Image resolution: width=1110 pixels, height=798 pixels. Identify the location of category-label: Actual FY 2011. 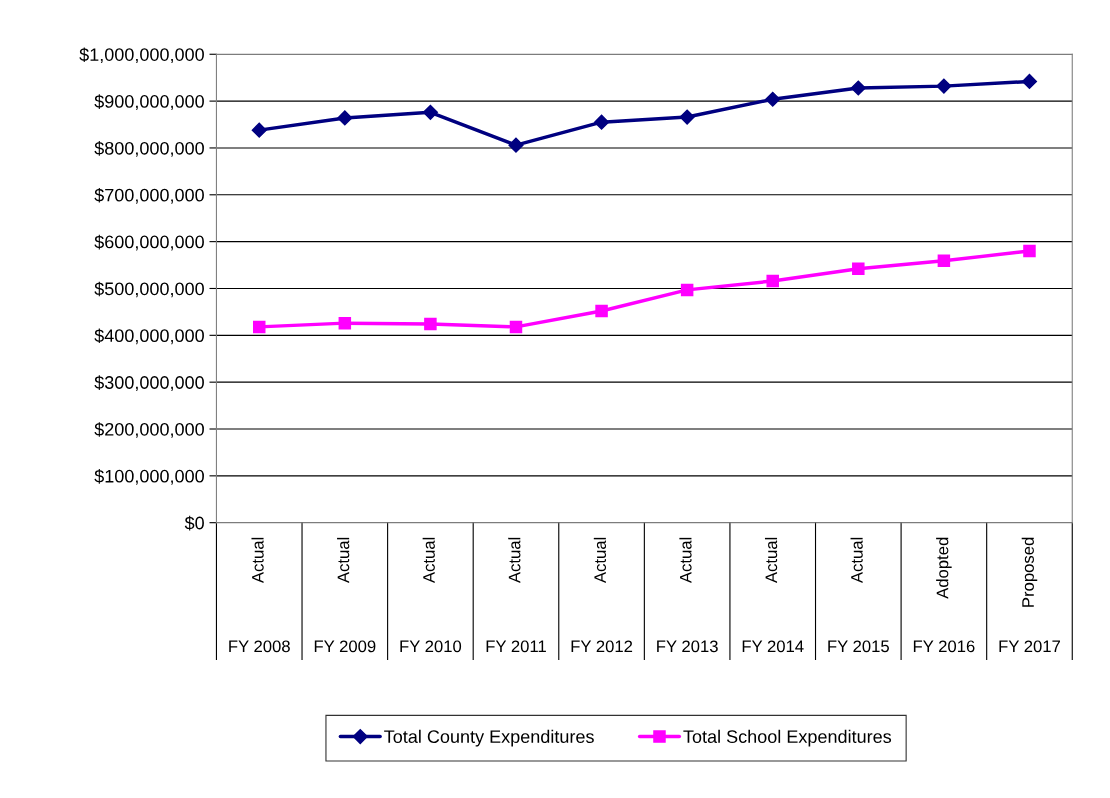
(516, 595).